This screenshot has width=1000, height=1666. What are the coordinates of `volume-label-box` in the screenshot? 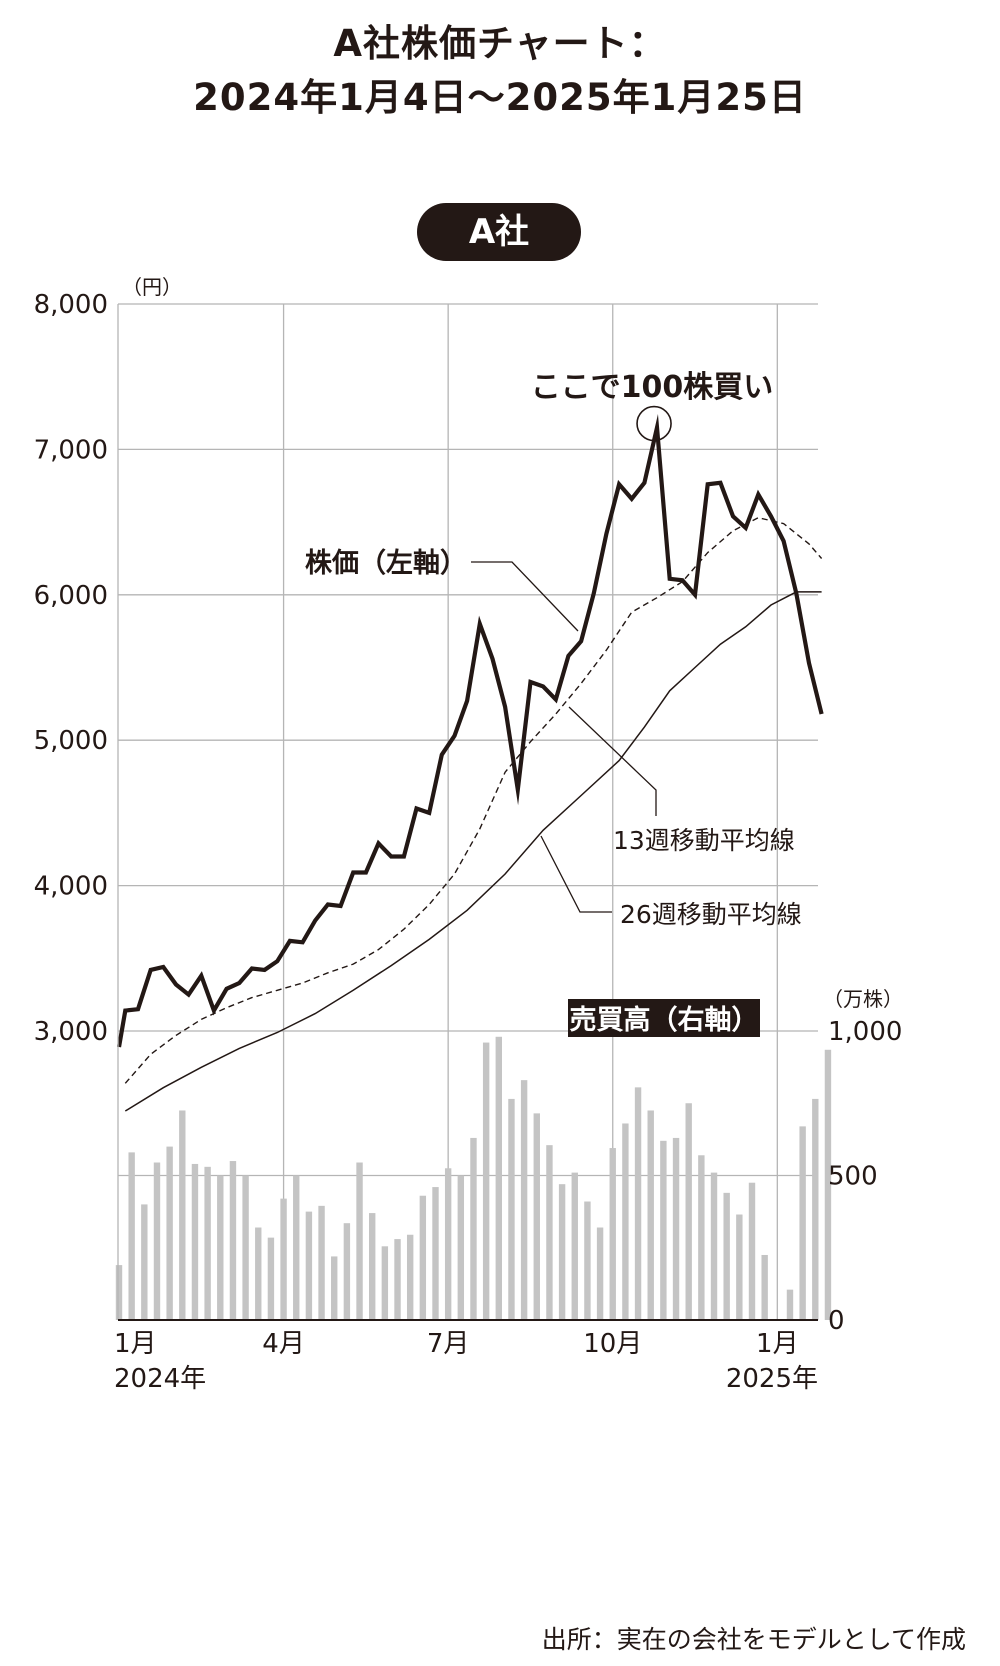 It's located at (664, 1018).